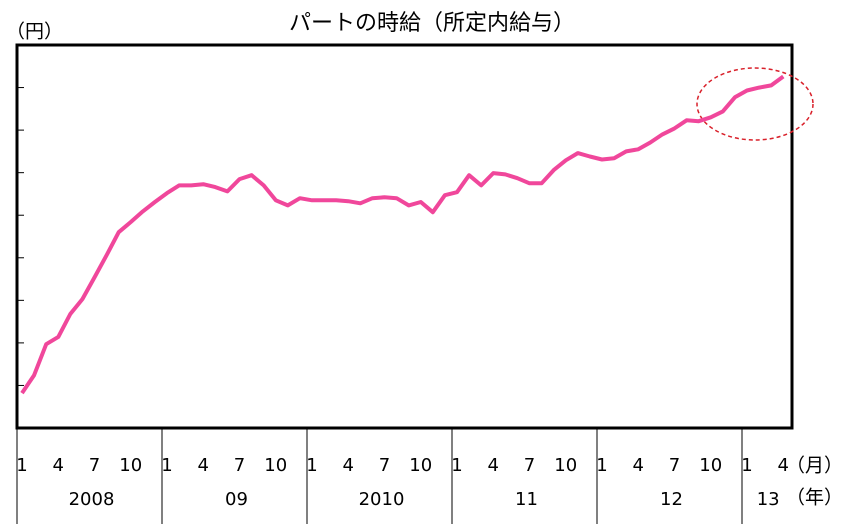  Describe the element at coordinates (236, 499) in the screenshot. I see `year-label: 09` at that location.